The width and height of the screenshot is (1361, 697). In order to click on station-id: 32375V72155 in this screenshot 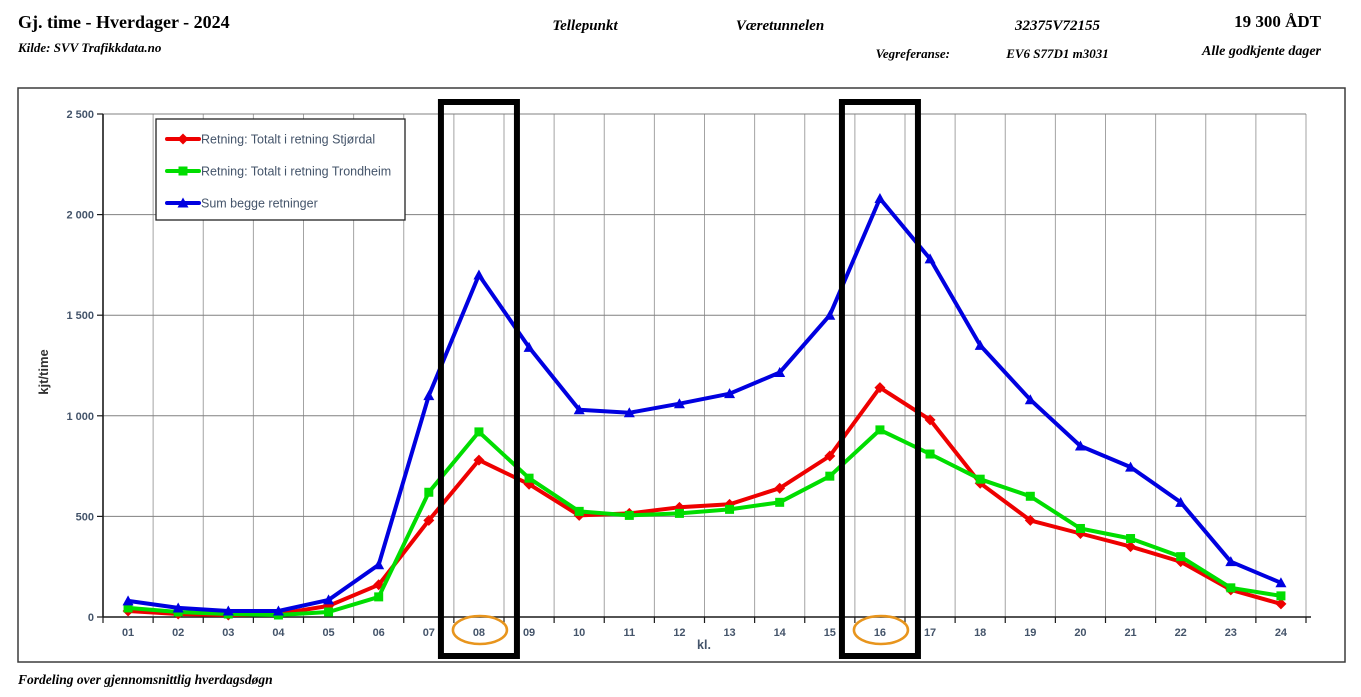, I will do `click(1057, 26)`.